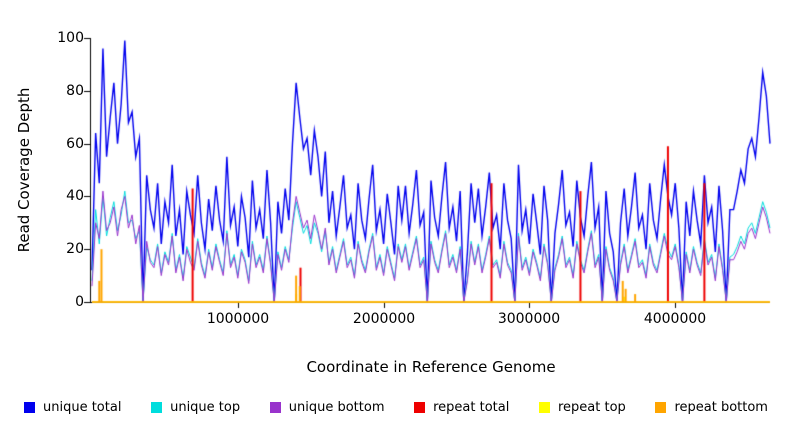 This screenshot has height=432, width=792. I want to click on legend-item-repeat-bottom: repeat bottom, so click(711, 407).